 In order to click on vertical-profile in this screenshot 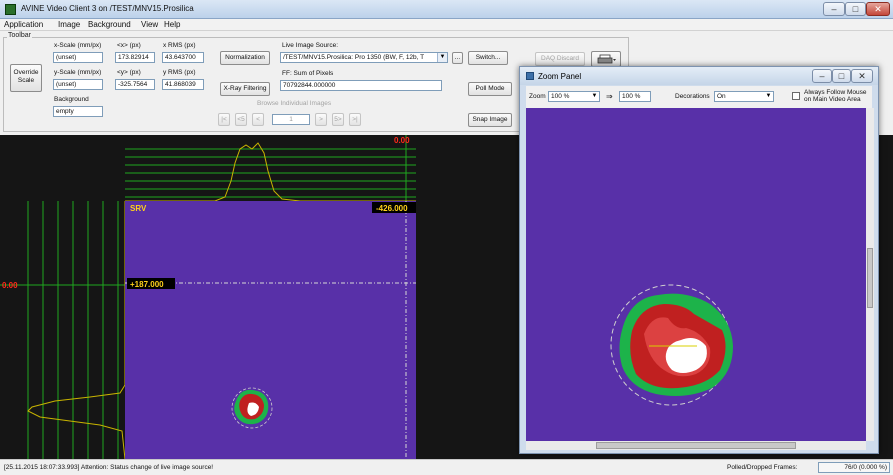, I will do `click(63, 330)`.